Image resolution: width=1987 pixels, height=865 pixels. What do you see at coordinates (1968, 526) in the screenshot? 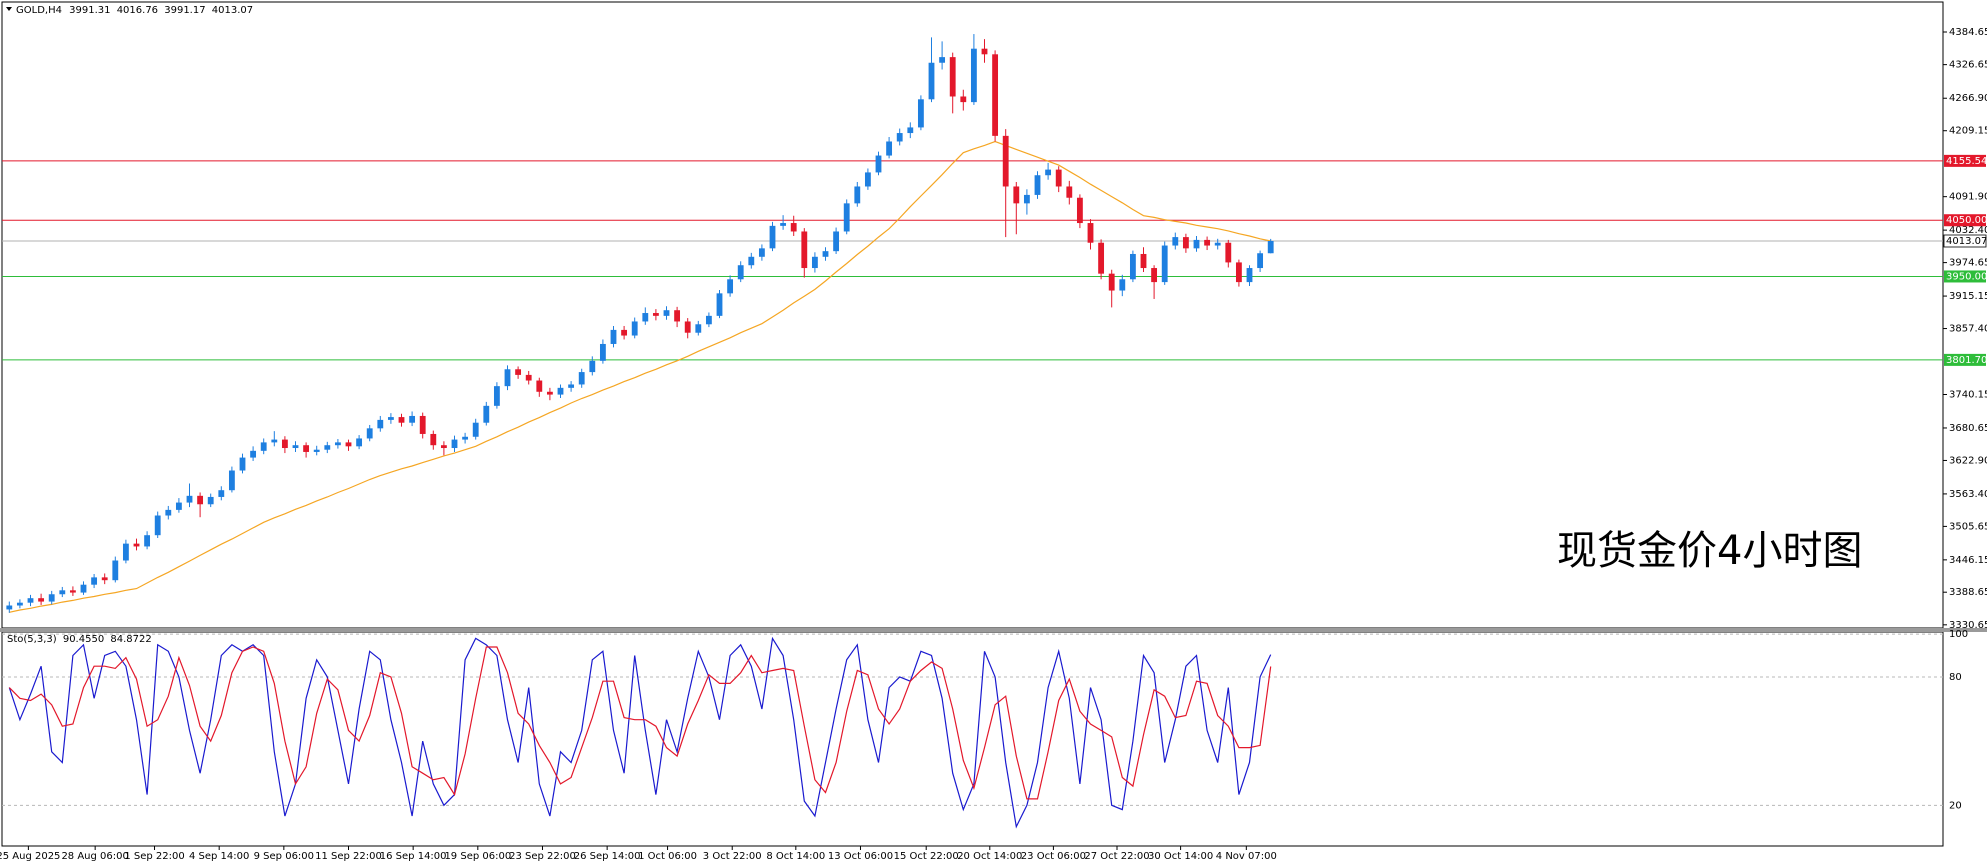
I see `y-tick-label: 3505.65` at bounding box center [1968, 526].